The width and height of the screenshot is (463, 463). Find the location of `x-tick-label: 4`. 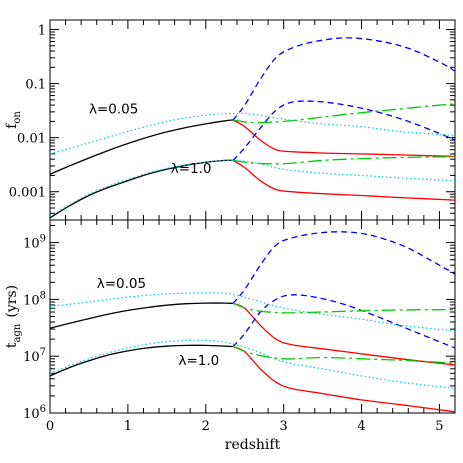

x-tick-label: 4 is located at coordinates (361, 426).